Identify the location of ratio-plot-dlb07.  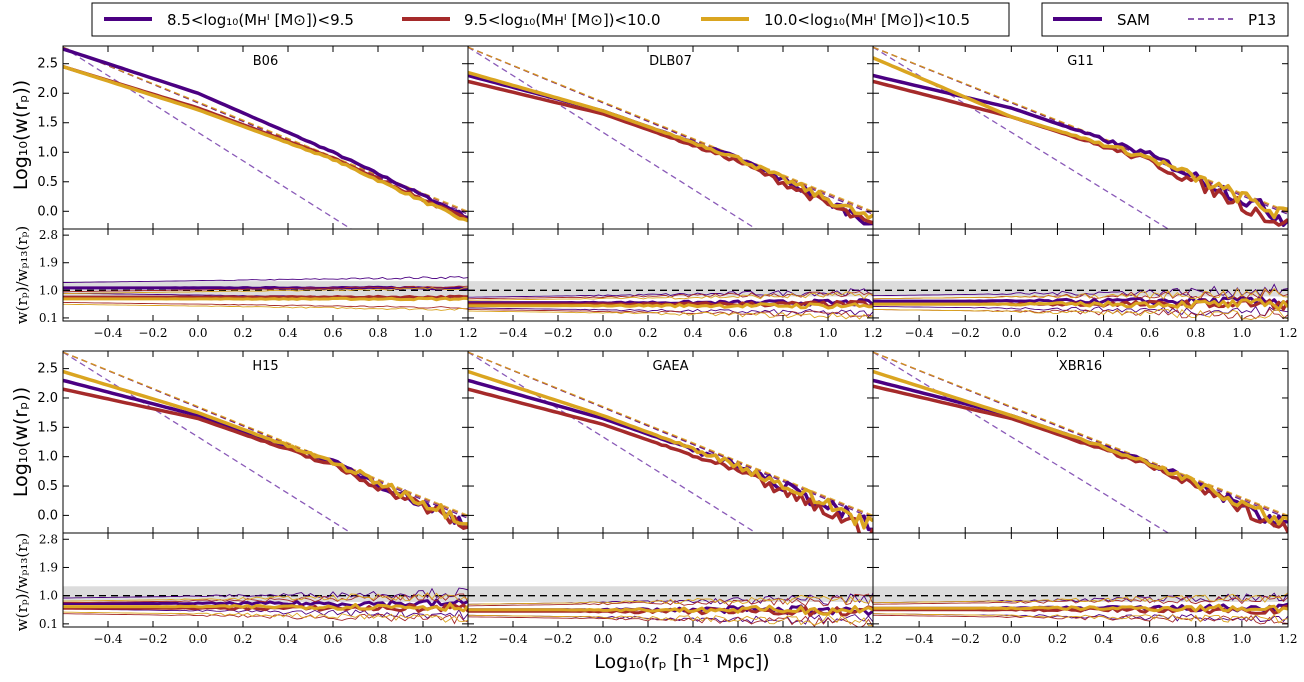
(670, 300).